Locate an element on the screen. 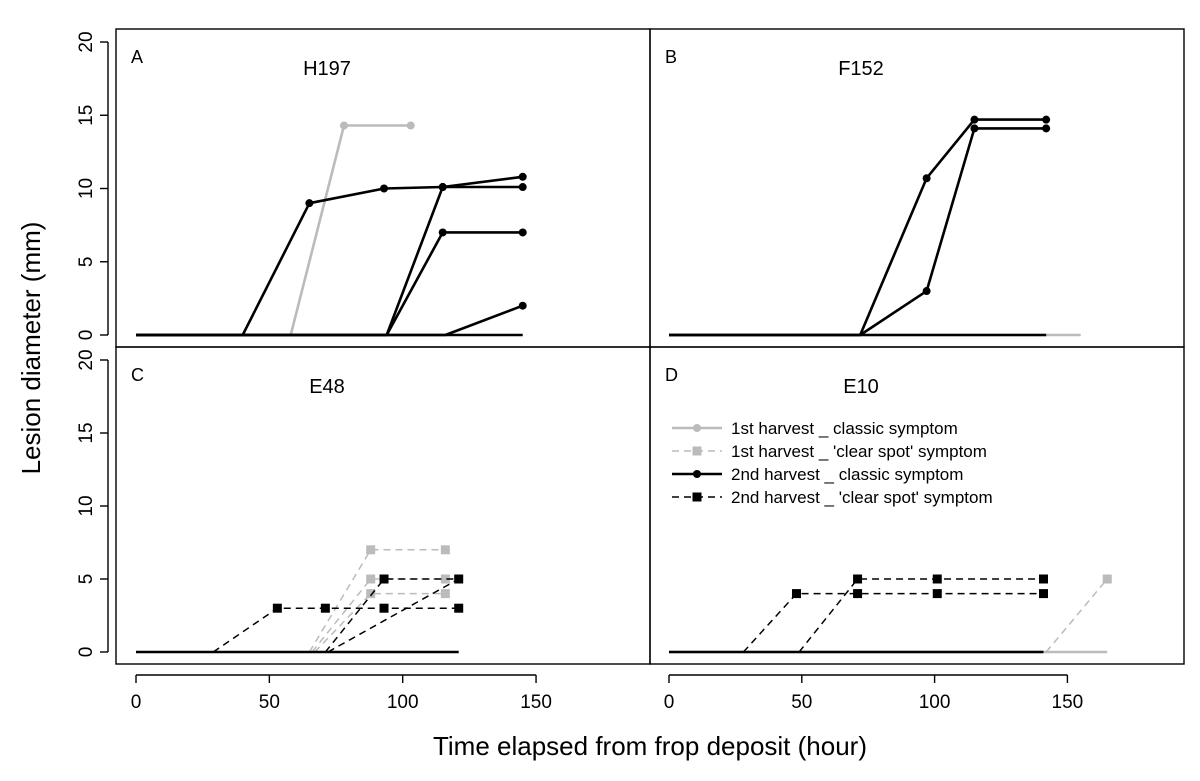 The image size is (1200, 781). panel-title: E10 is located at coordinates (861, 387).